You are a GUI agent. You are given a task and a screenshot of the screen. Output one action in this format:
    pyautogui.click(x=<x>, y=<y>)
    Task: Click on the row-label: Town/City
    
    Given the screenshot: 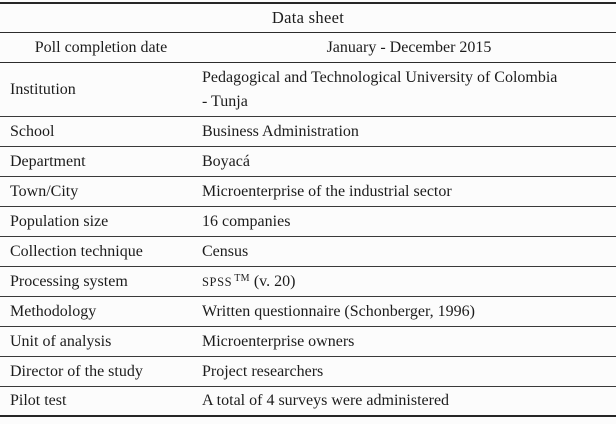 What is the action you would take?
    pyautogui.click(x=44, y=191)
    